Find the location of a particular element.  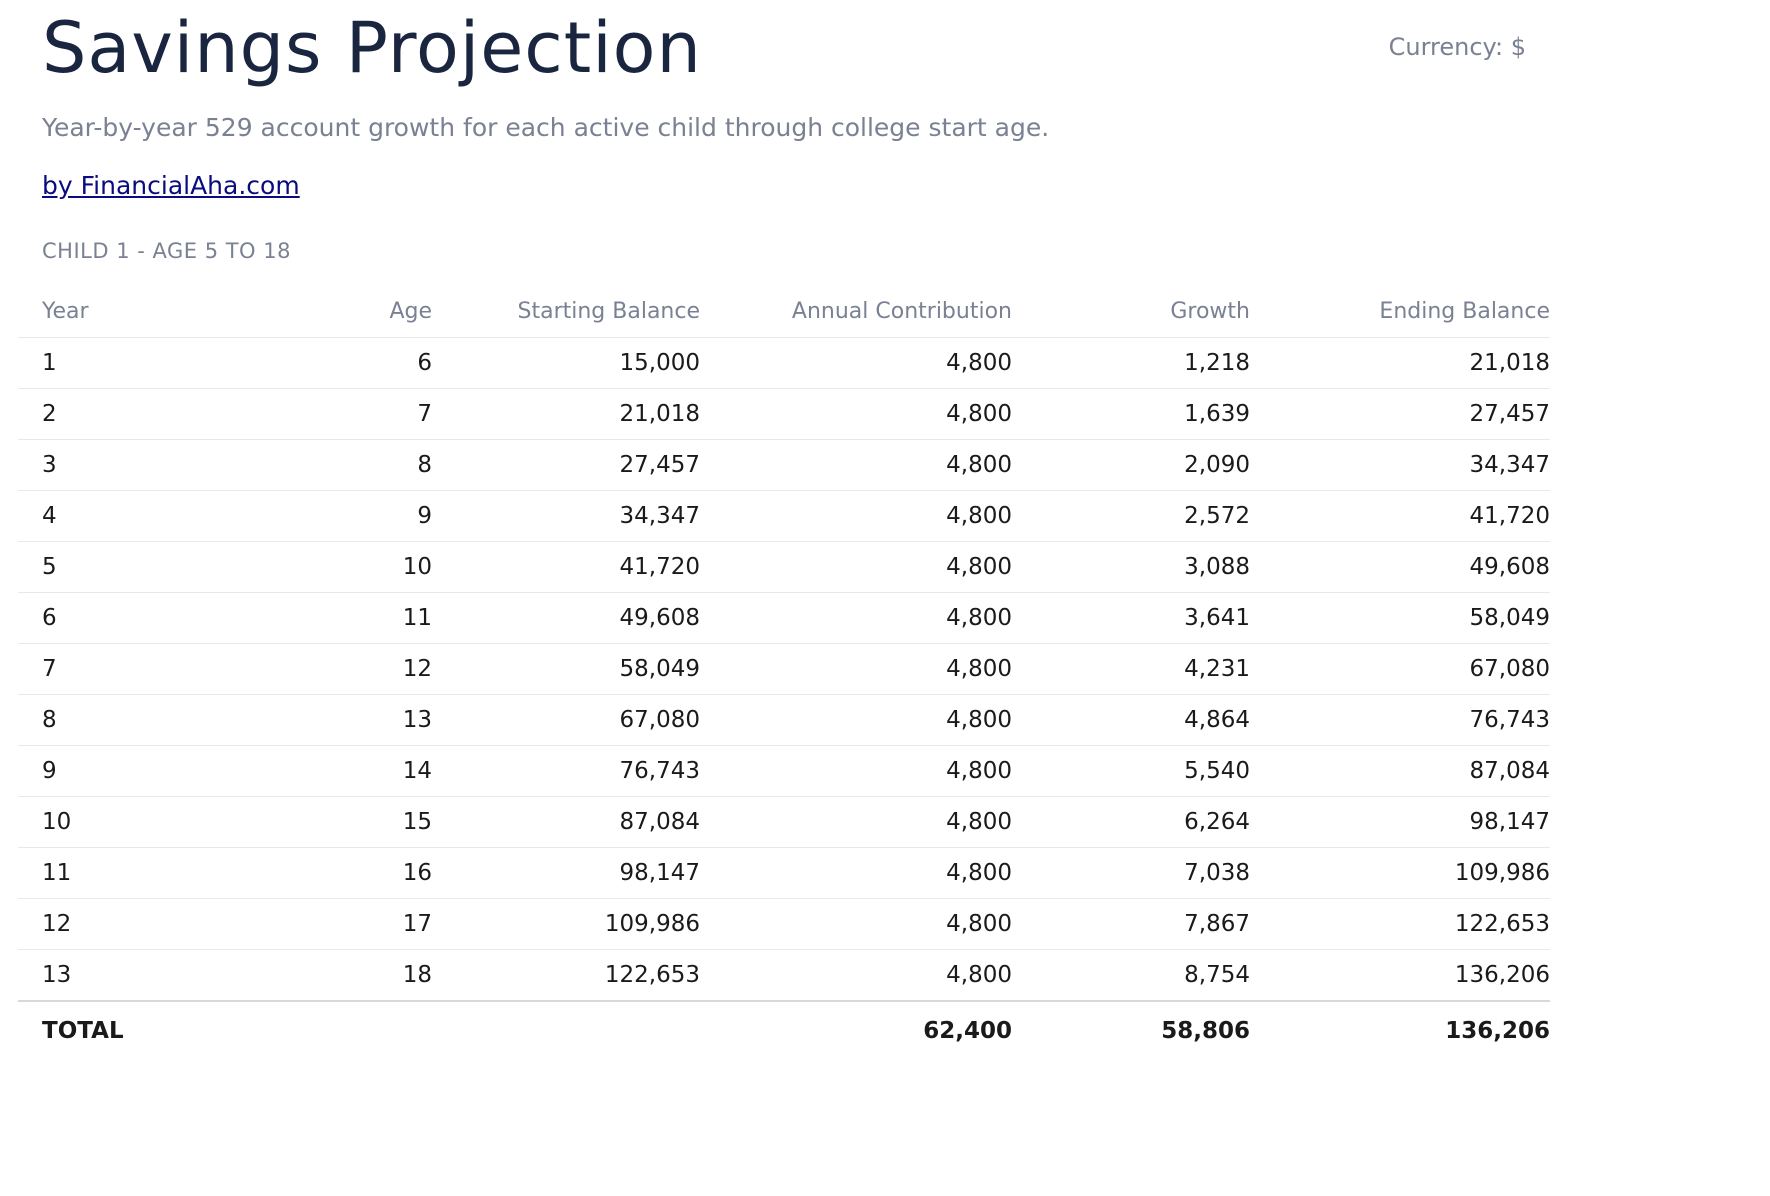

cell-growth: 3,088 is located at coordinates (1131, 567).